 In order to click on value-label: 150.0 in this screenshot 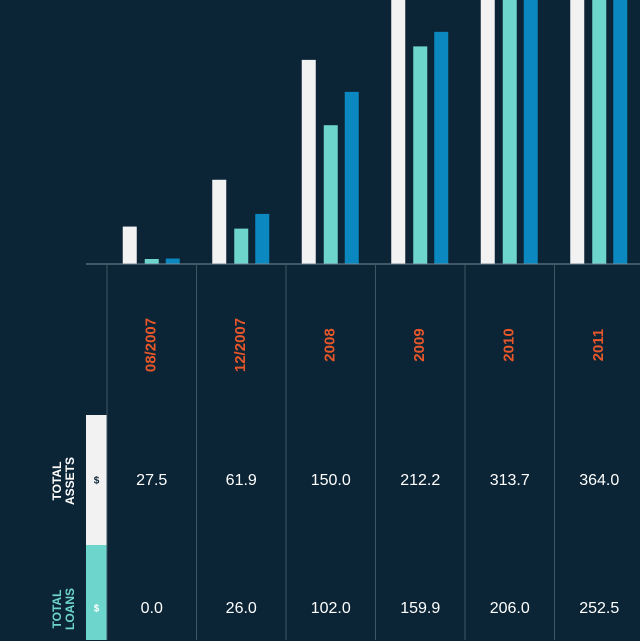, I will do `click(331, 480)`.